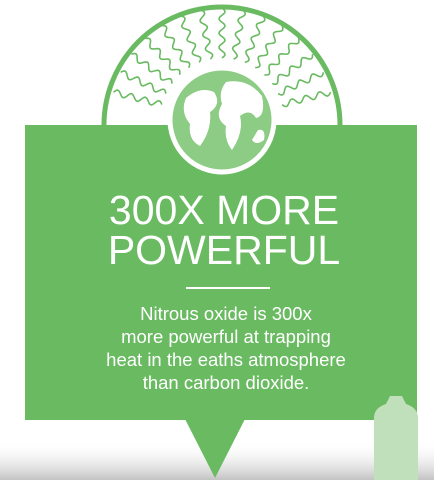 The image size is (434, 480). I want to click on arc, so click(222, 65).